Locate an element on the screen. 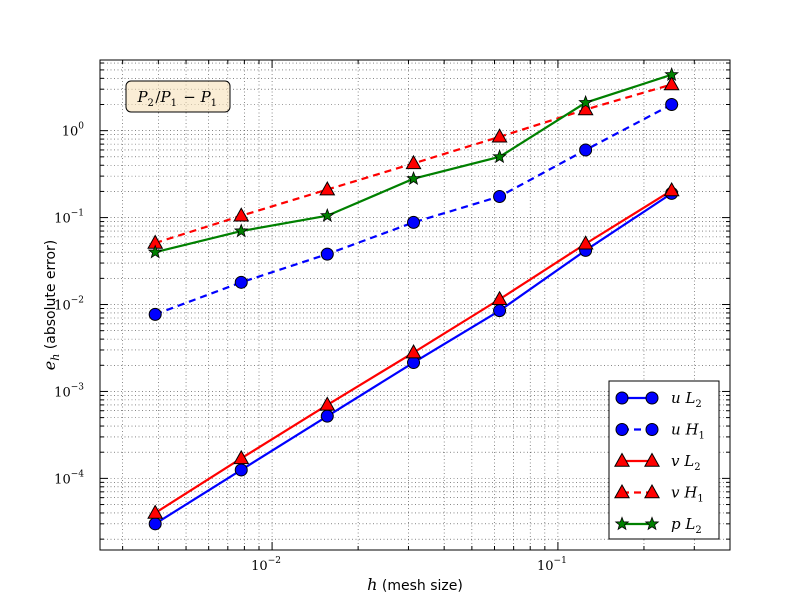 Image resolution: width=812 pixels, height=612 pixels. legend-entry: p L2 is located at coordinates (658, 525).